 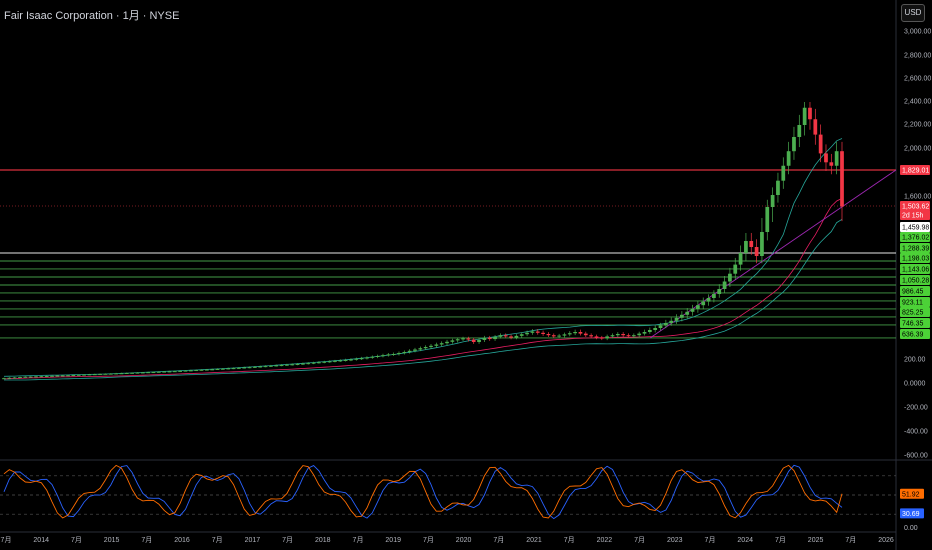 I want to click on price-tick-label: 0.0000, so click(x=915, y=384).